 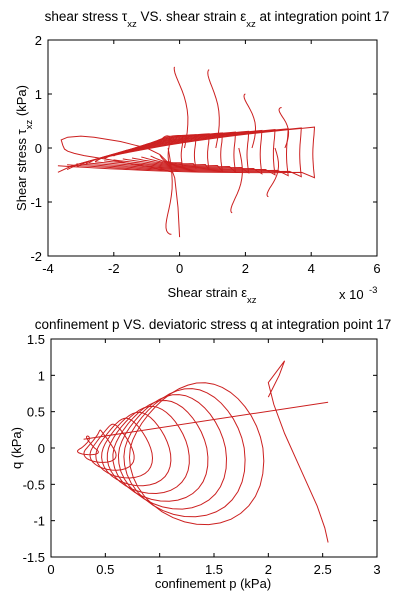 What do you see at coordinates (376, 268) in the screenshot?
I see `chart-1-x-tick-label: 6` at bounding box center [376, 268].